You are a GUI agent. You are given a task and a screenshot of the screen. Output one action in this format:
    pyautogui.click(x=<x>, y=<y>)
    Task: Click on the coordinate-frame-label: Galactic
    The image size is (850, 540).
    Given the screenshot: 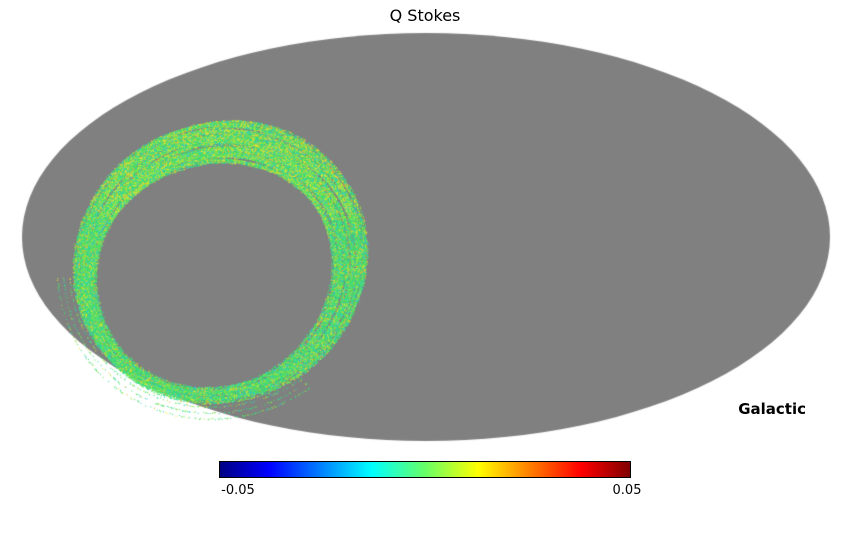 What is the action you would take?
    pyautogui.click(x=772, y=409)
    